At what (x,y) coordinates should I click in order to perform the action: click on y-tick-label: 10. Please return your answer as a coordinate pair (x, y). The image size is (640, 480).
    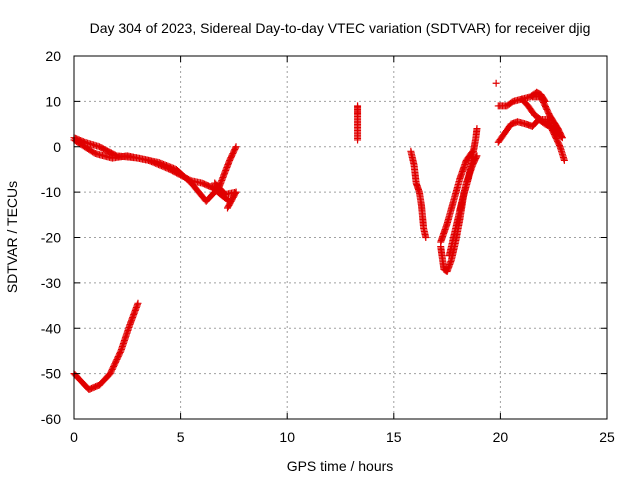
    Looking at the image, I should click on (53, 101).